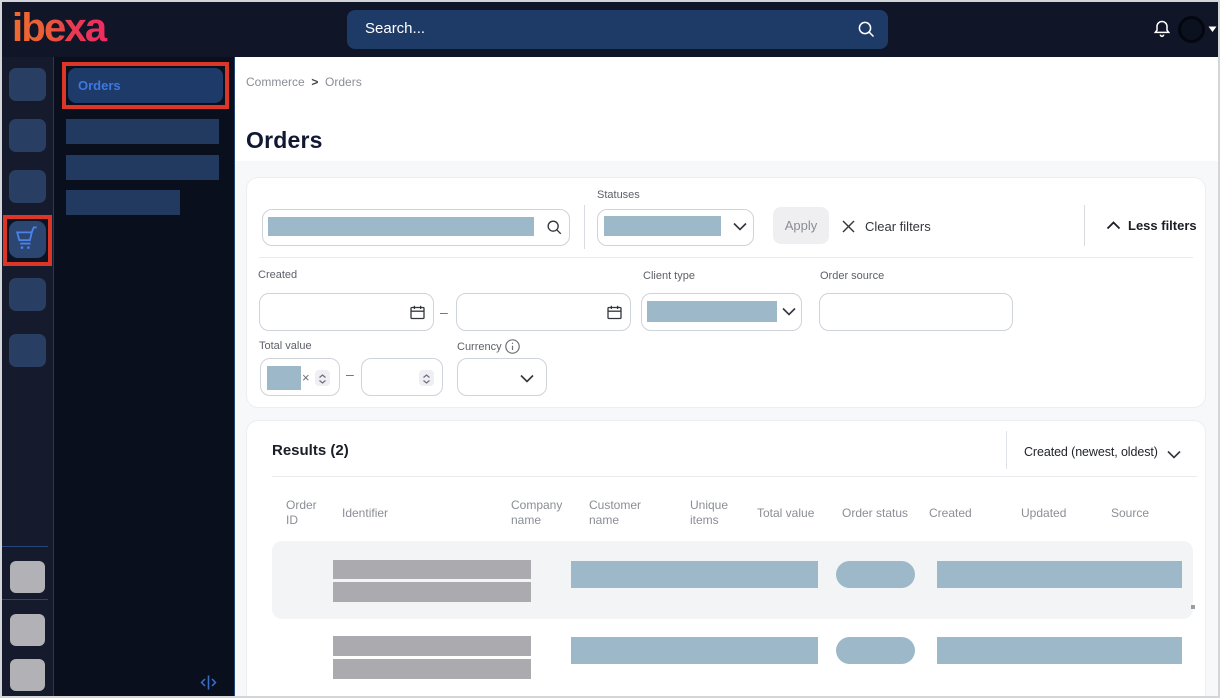 The height and width of the screenshot is (698, 1220). Describe the element at coordinates (61, 27) in the screenshot. I see `svg-text: ibexa` at that location.